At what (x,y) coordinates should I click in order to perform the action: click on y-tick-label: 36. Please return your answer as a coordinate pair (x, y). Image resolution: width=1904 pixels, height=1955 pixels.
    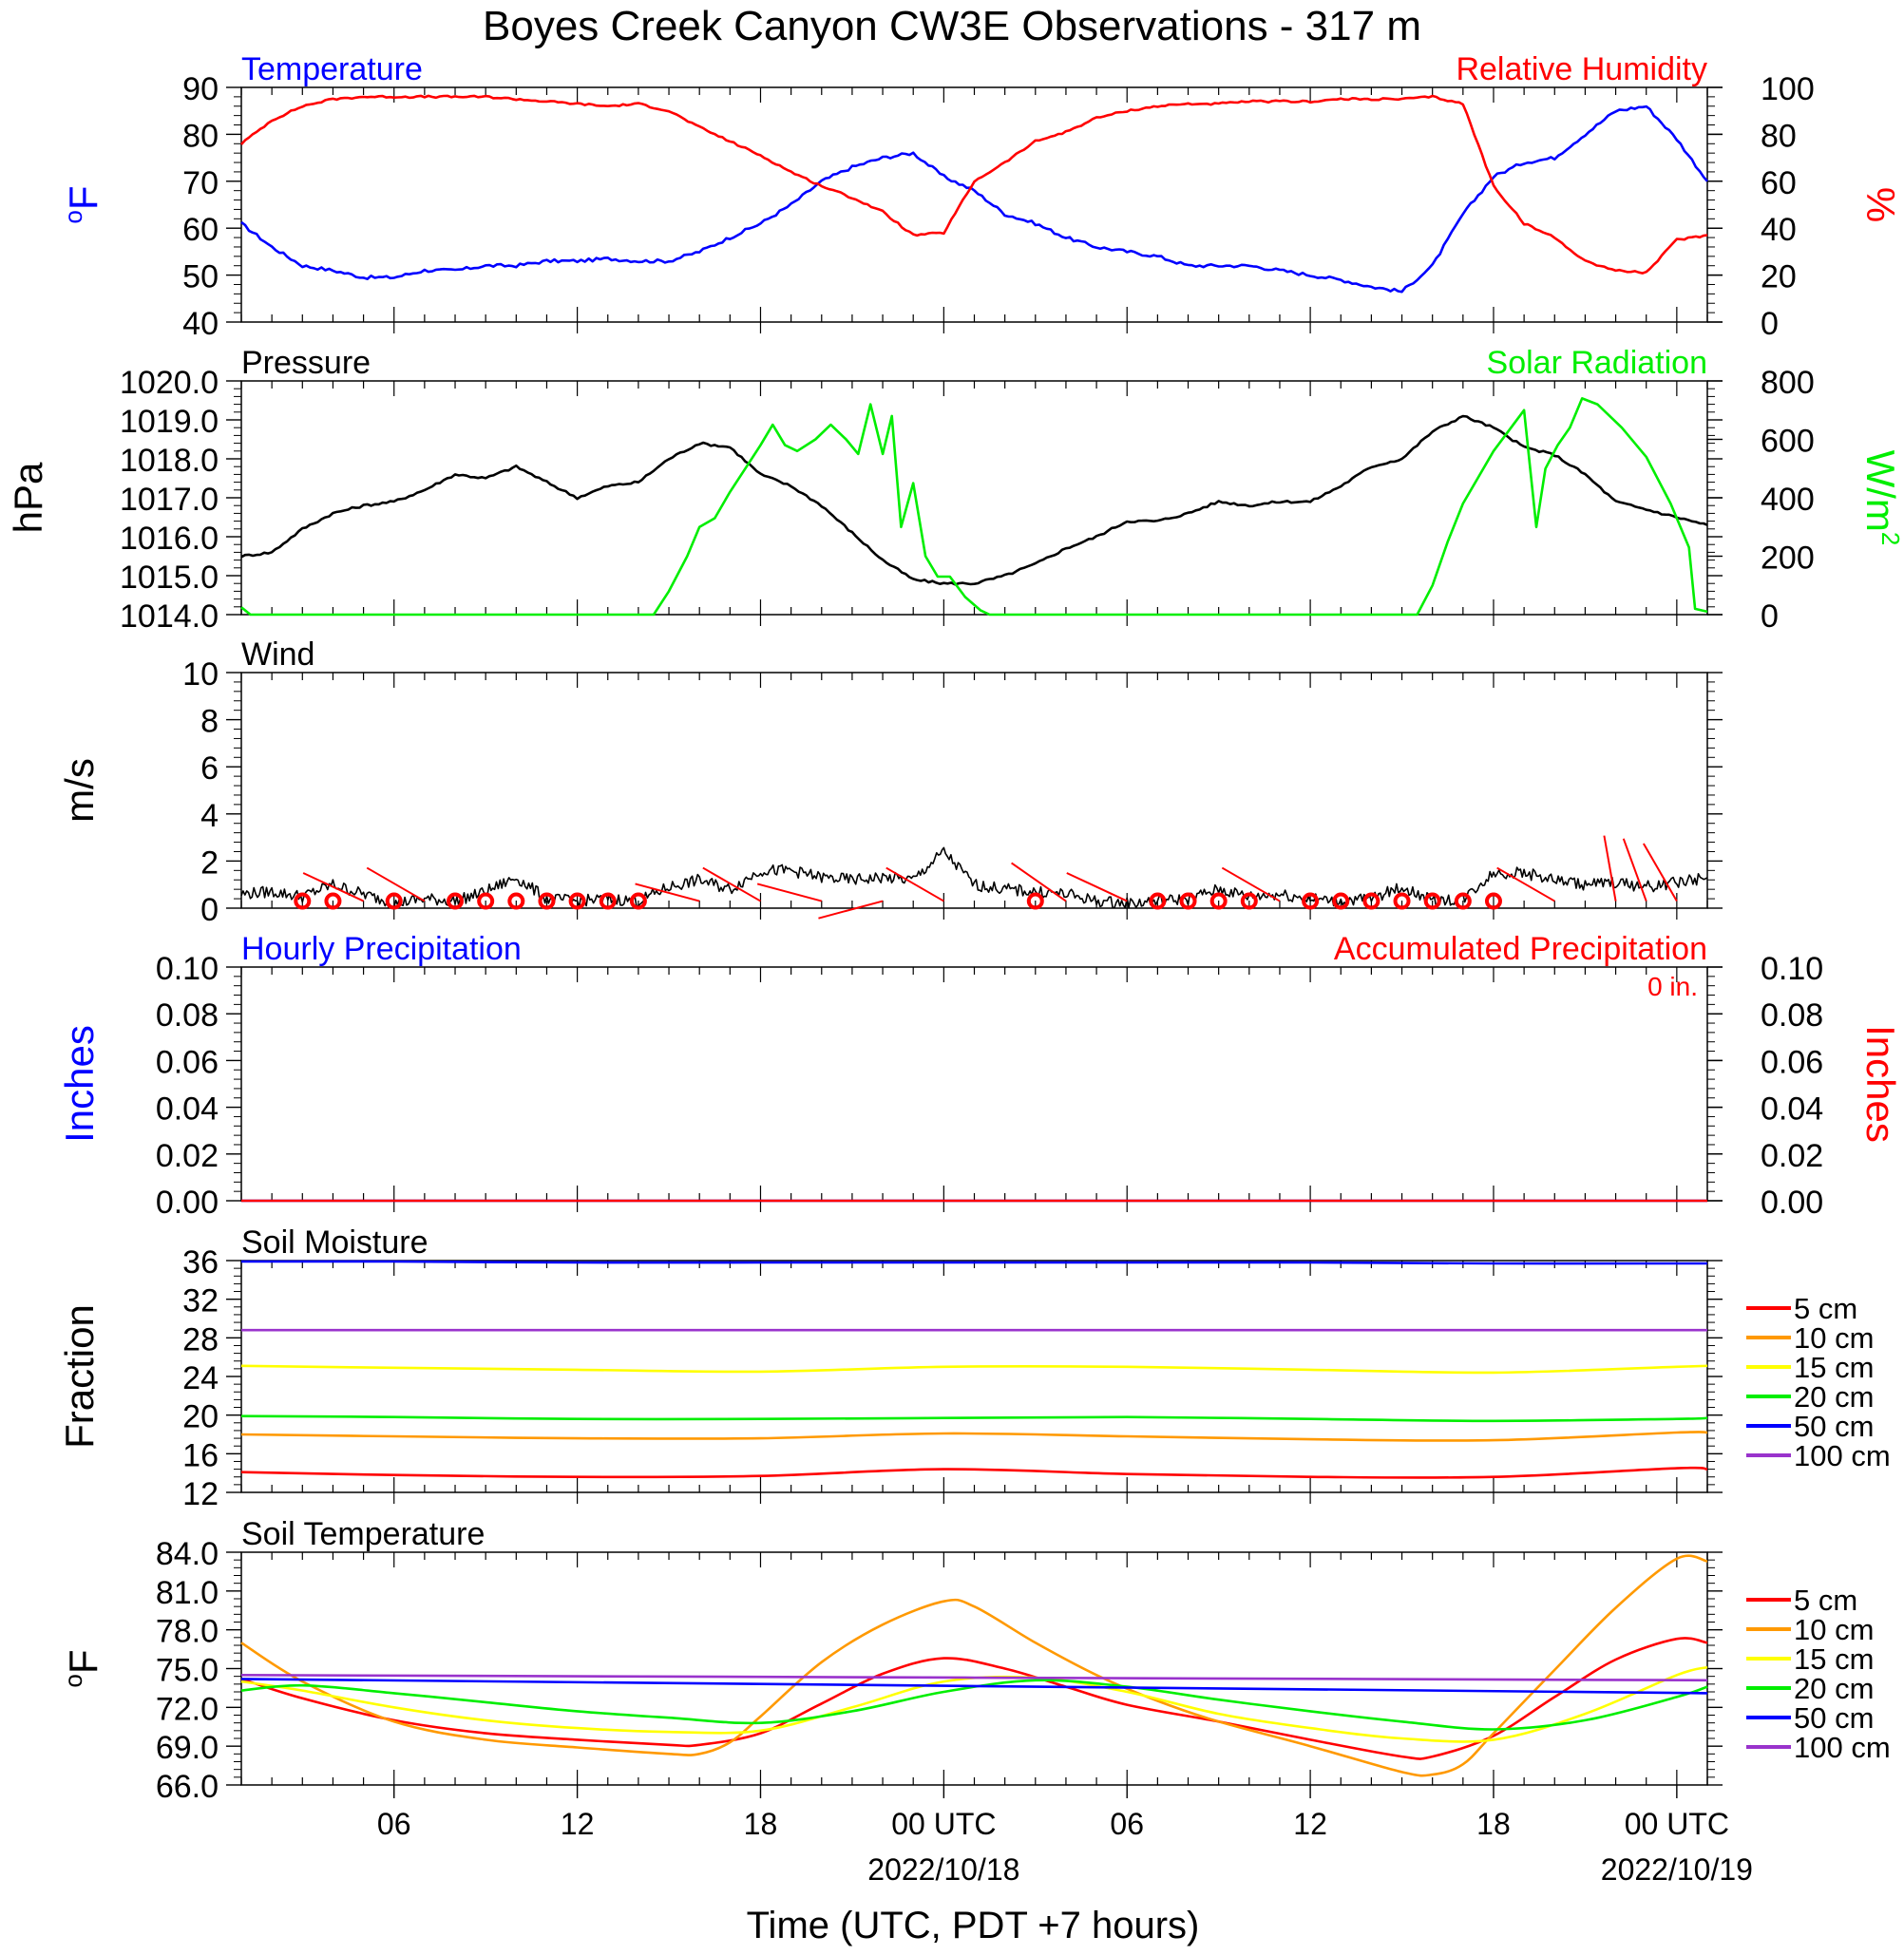
    Looking at the image, I should click on (200, 1262).